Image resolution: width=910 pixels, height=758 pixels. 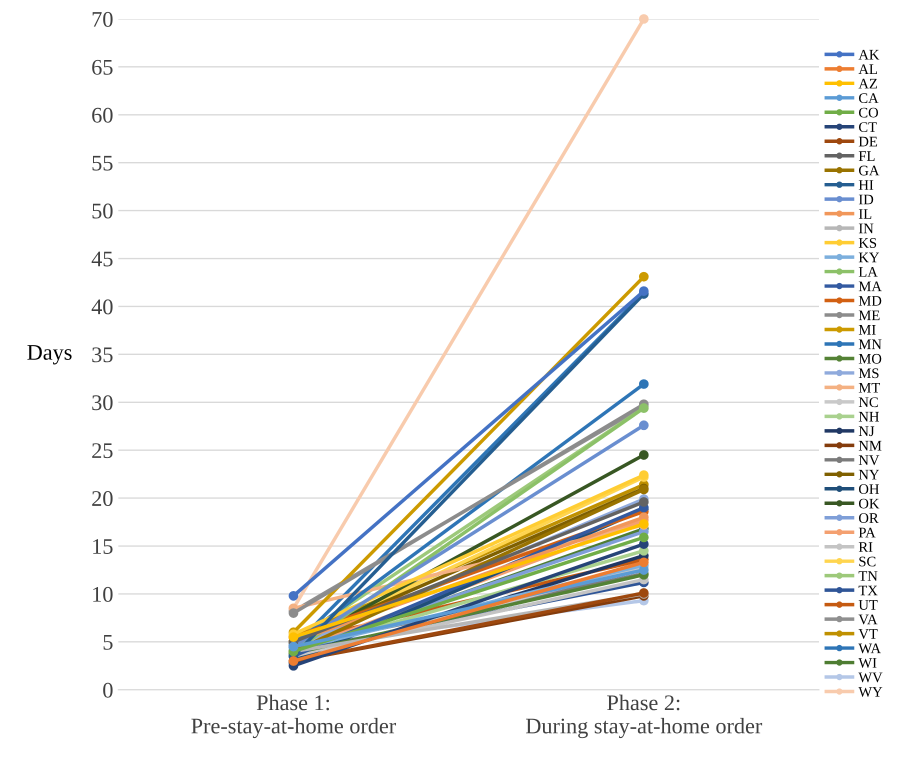 What do you see at coordinates (868, 591) in the screenshot?
I see `legend-label: TX` at bounding box center [868, 591].